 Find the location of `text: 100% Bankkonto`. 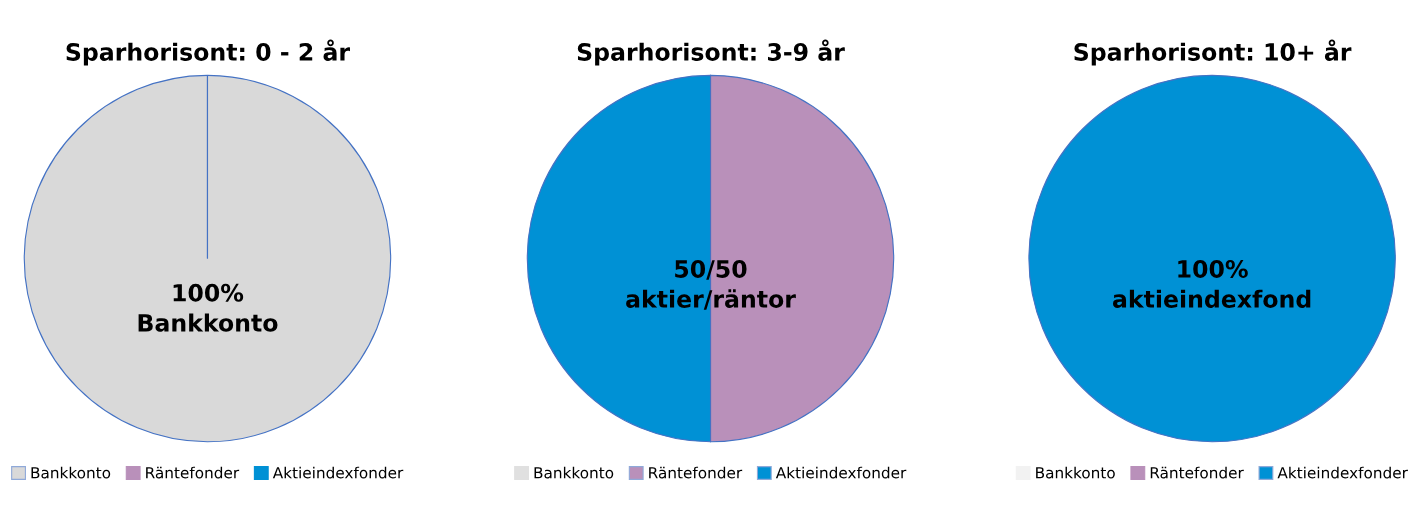

text: 100% Bankkonto is located at coordinates (208, 307).